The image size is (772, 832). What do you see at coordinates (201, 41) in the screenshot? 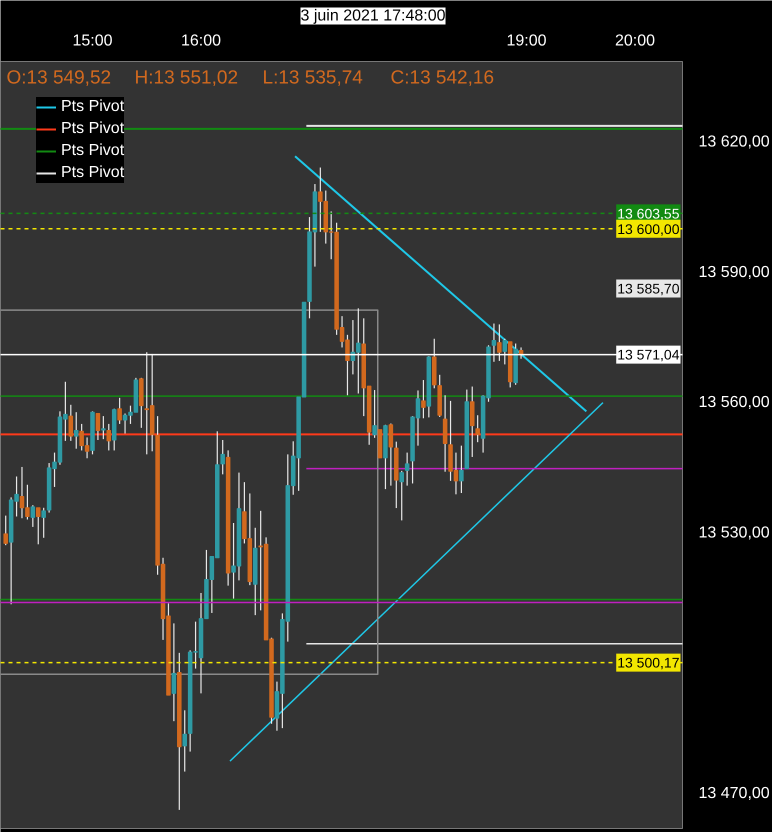
I see `x-tick-label: 16:00` at bounding box center [201, 41].